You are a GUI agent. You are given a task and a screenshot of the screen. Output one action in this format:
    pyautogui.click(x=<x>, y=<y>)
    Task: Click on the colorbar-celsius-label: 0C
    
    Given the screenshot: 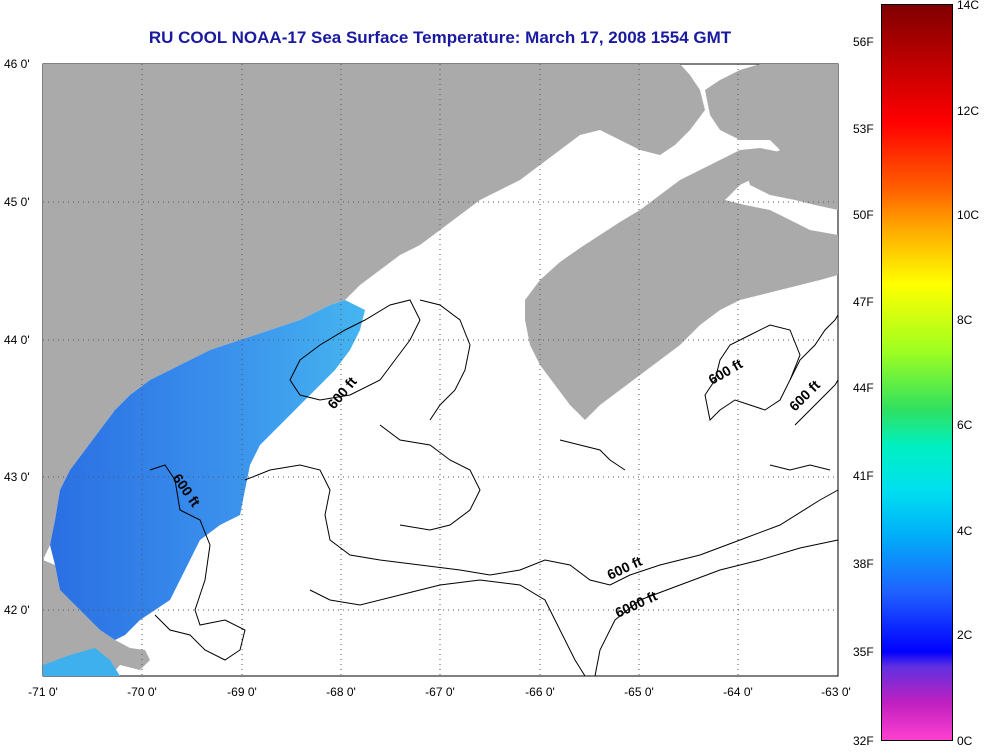 What is the action you would take?
    pyautogui.click(x=965, y=741)
    